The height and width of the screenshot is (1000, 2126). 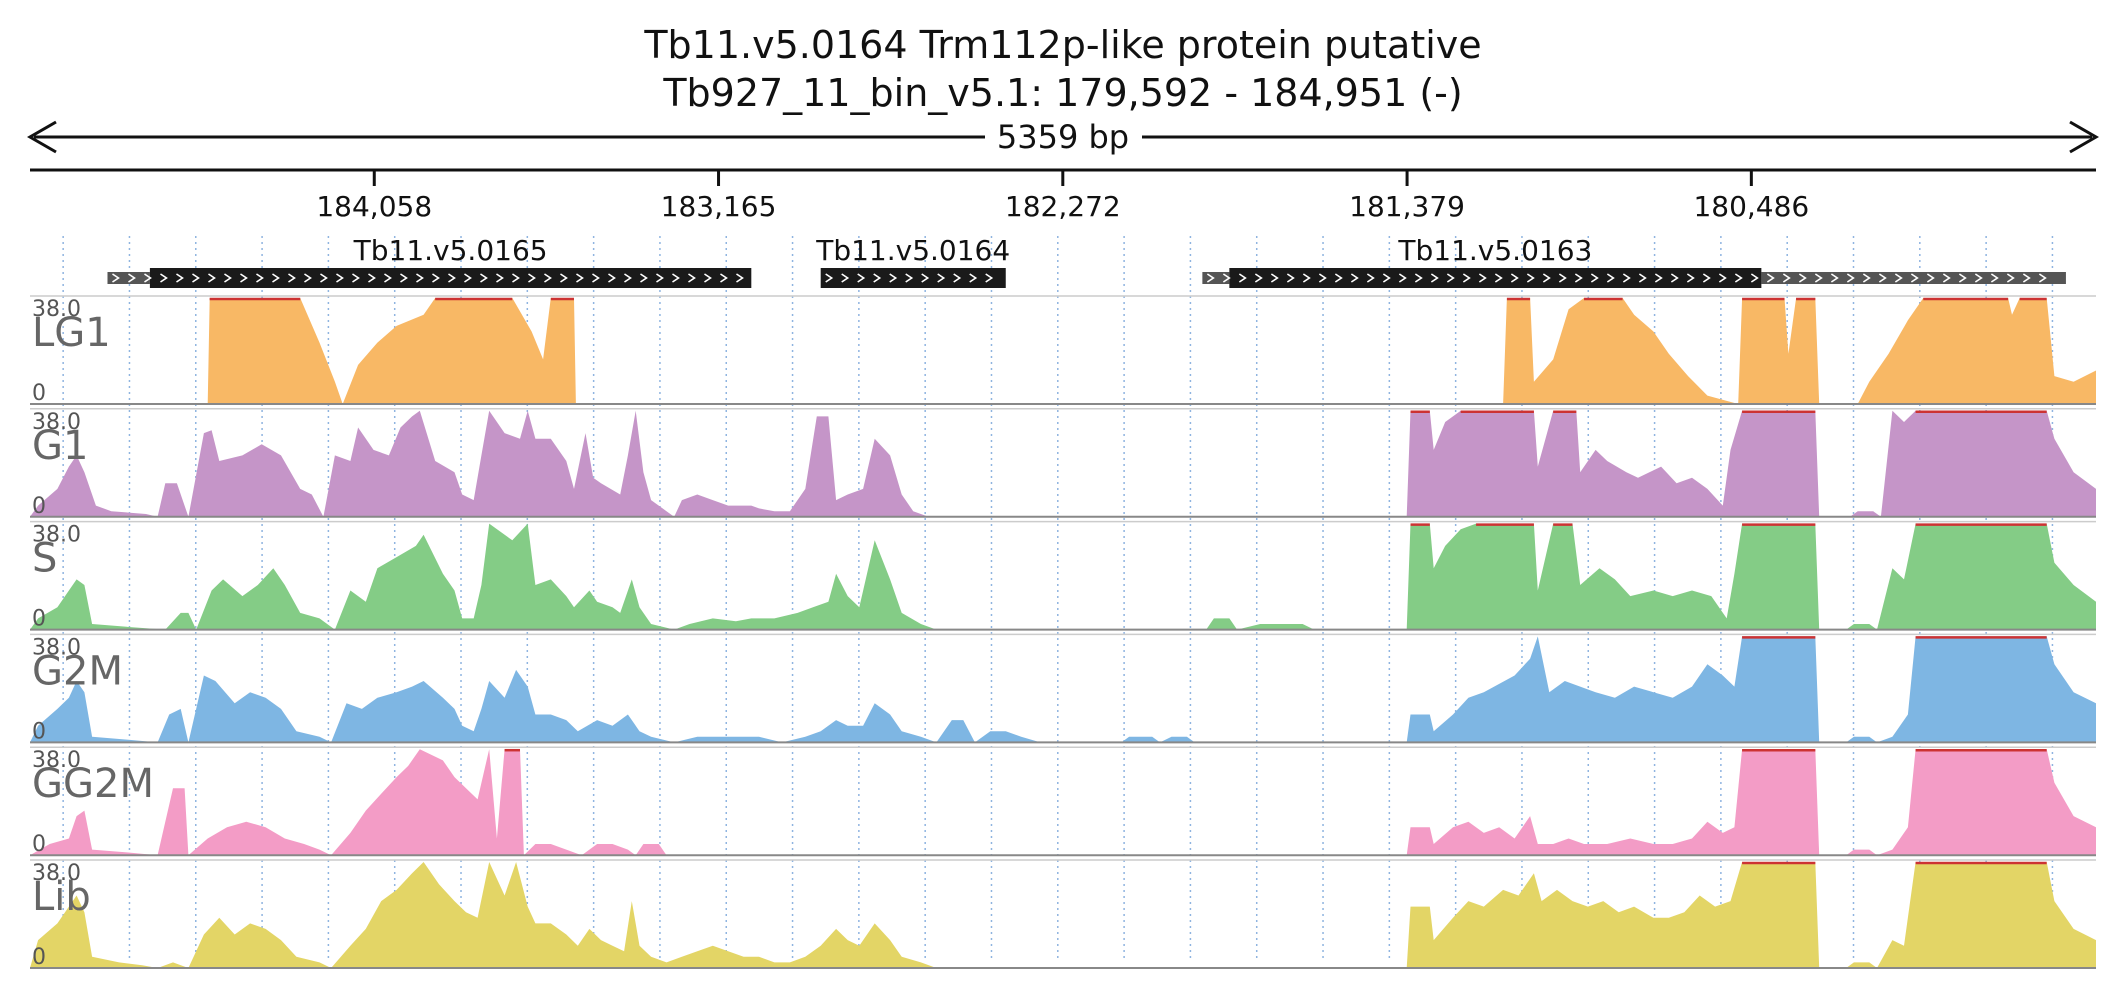 What do you see at coordinates (2084, 137) in the screenshot?
I see `span-arrow-right-head` at bounding box center [2084, 137].